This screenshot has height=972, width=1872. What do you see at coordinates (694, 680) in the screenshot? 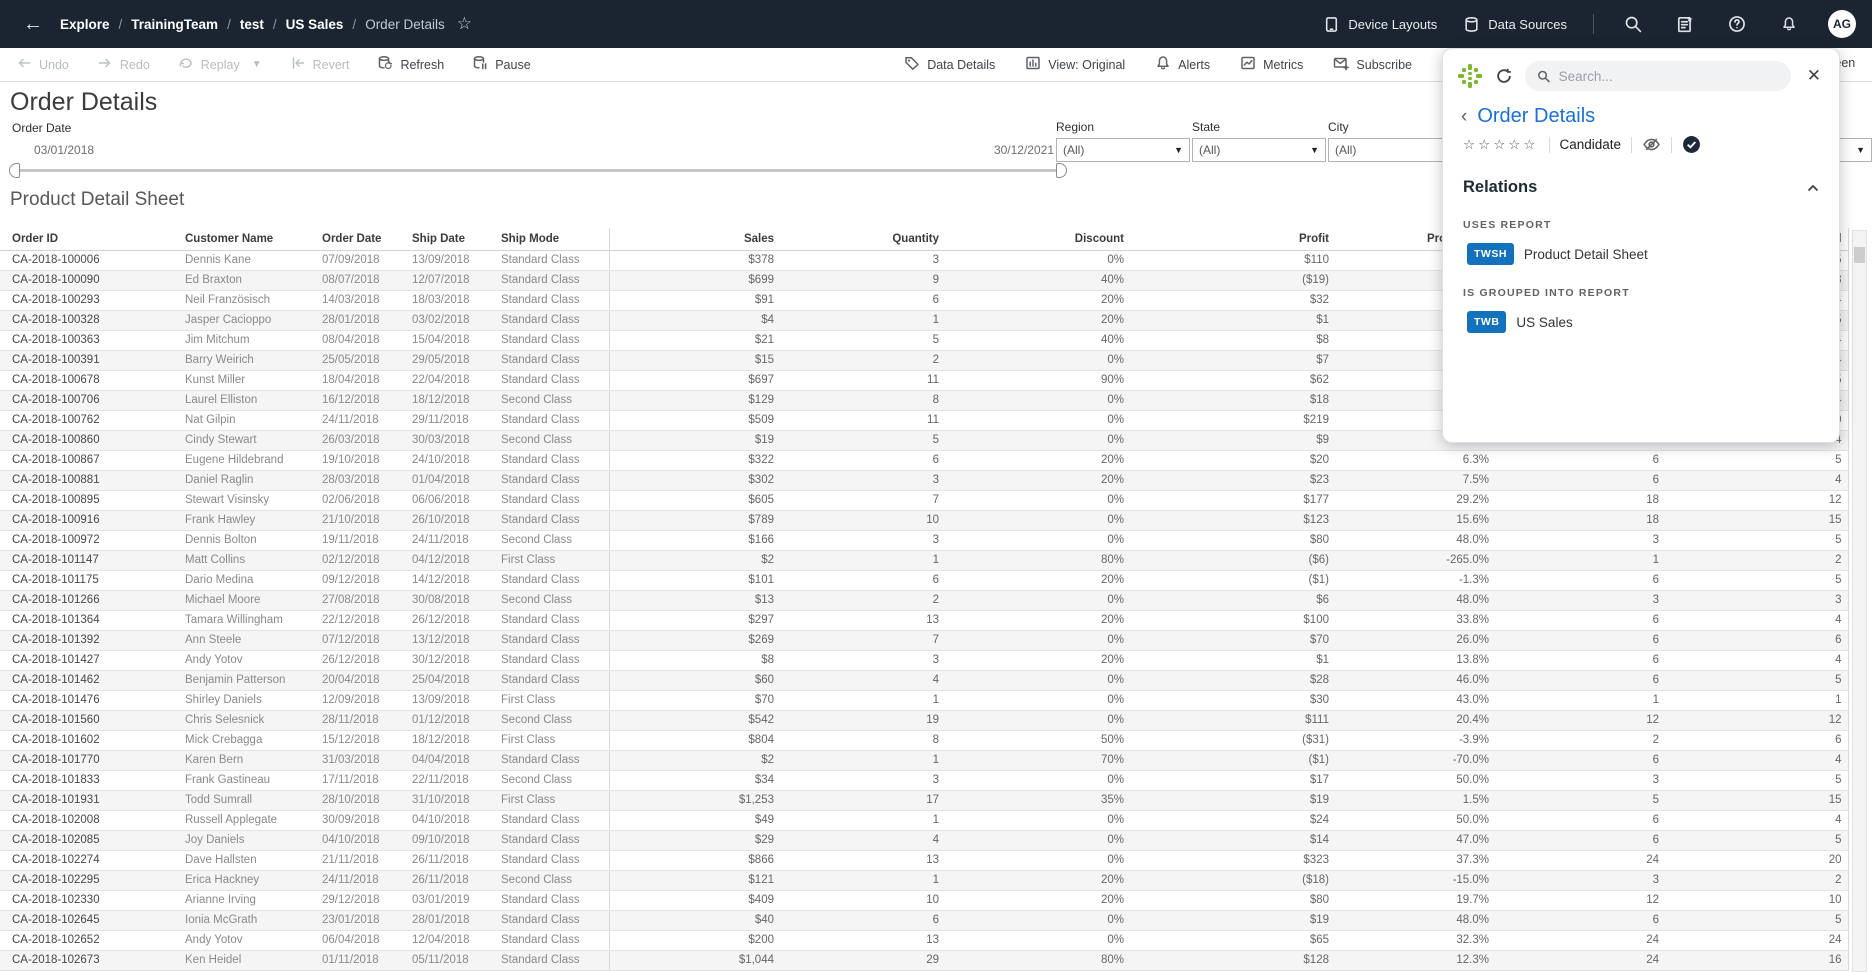
I see `table-cell: $60` at bounding box center [694, 680].